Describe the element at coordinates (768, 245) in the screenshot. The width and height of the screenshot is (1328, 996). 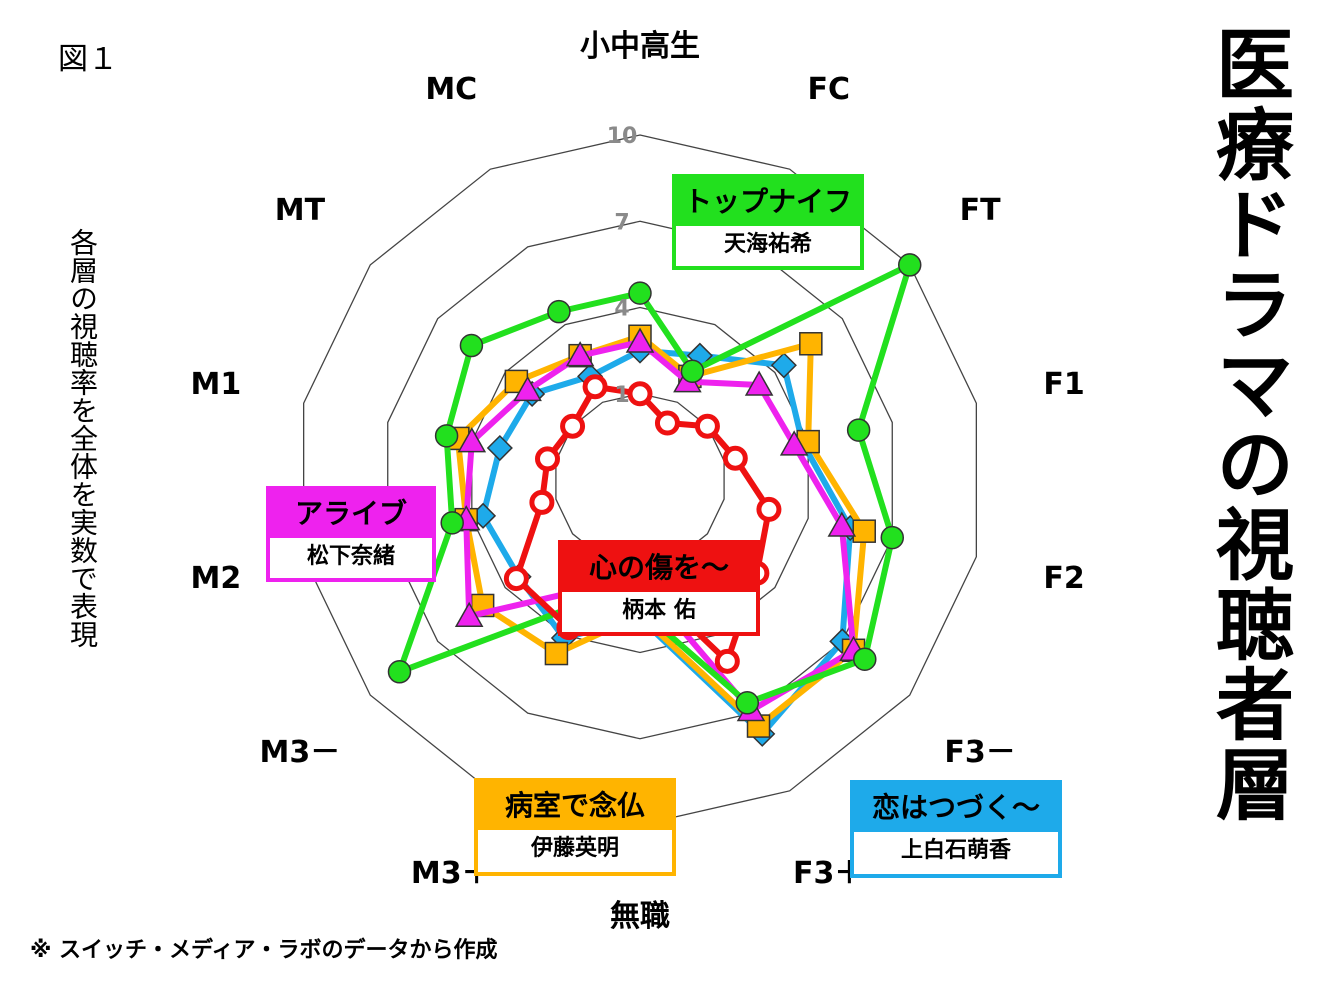
I see `legend-actor-top-knife: 天海祐希` at that location.